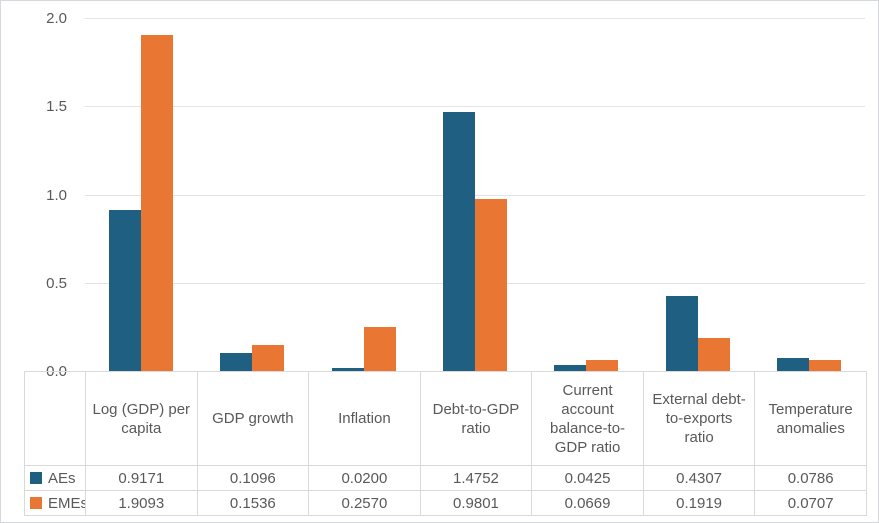 The height and width of the screenshot is (523, 879). I want to click on value-cell: 0.0200, so click(364, 478).